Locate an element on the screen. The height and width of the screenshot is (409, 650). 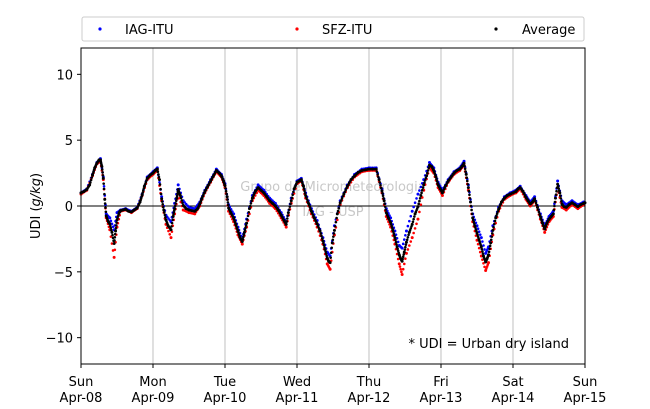
y-tick-label: 5 is located at coordinates (69, 141).